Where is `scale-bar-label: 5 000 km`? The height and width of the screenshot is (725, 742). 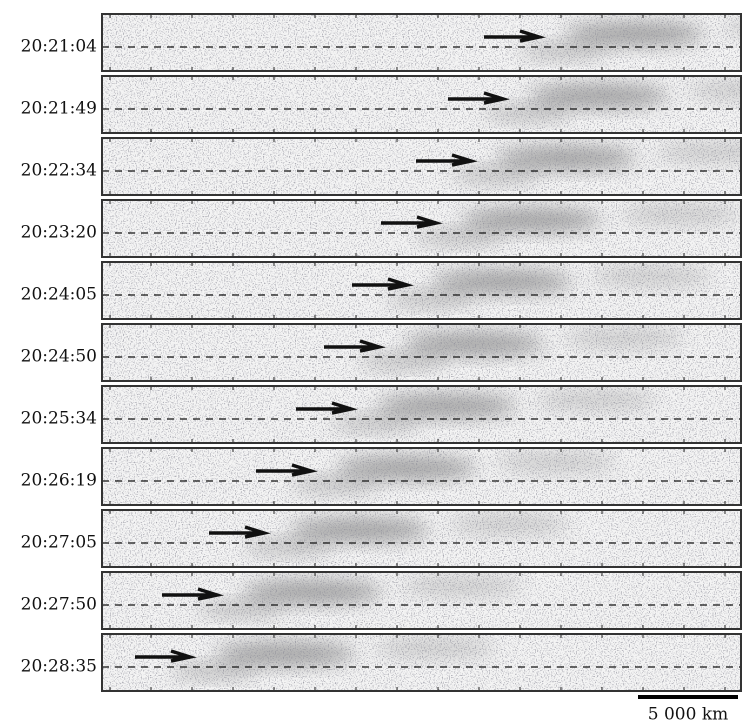 scale-bar-label: 5 000 km is located at coordinates (688, 715).